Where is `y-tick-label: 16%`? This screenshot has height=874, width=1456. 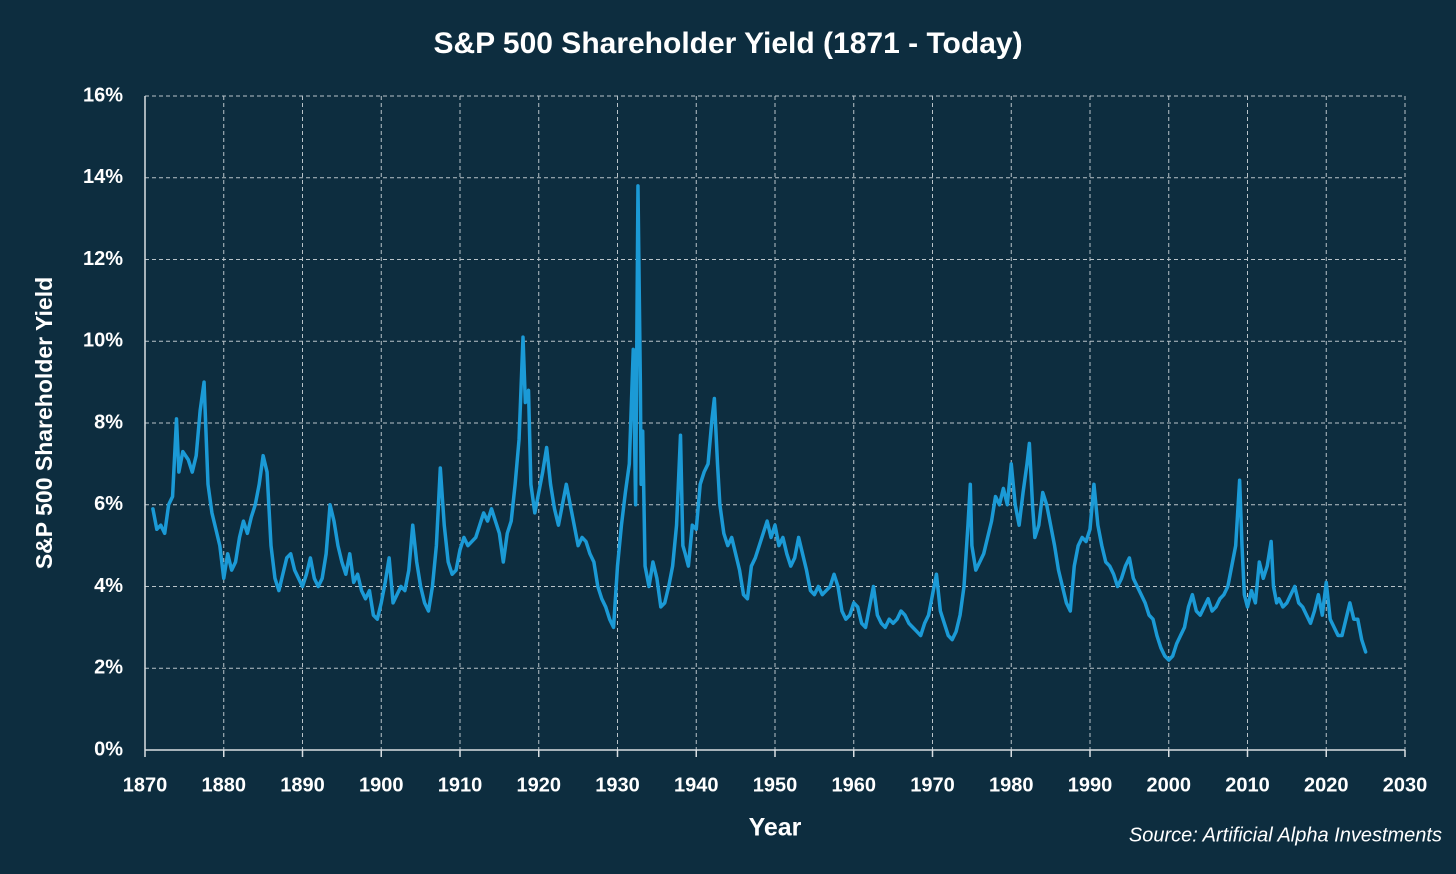 y-tick-label: 16% is located at coordinates (103, 95).